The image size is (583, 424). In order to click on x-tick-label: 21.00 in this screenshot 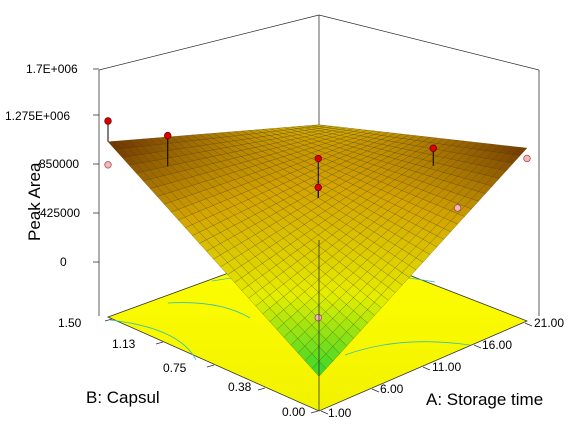, I will do `click(549, 323)`.